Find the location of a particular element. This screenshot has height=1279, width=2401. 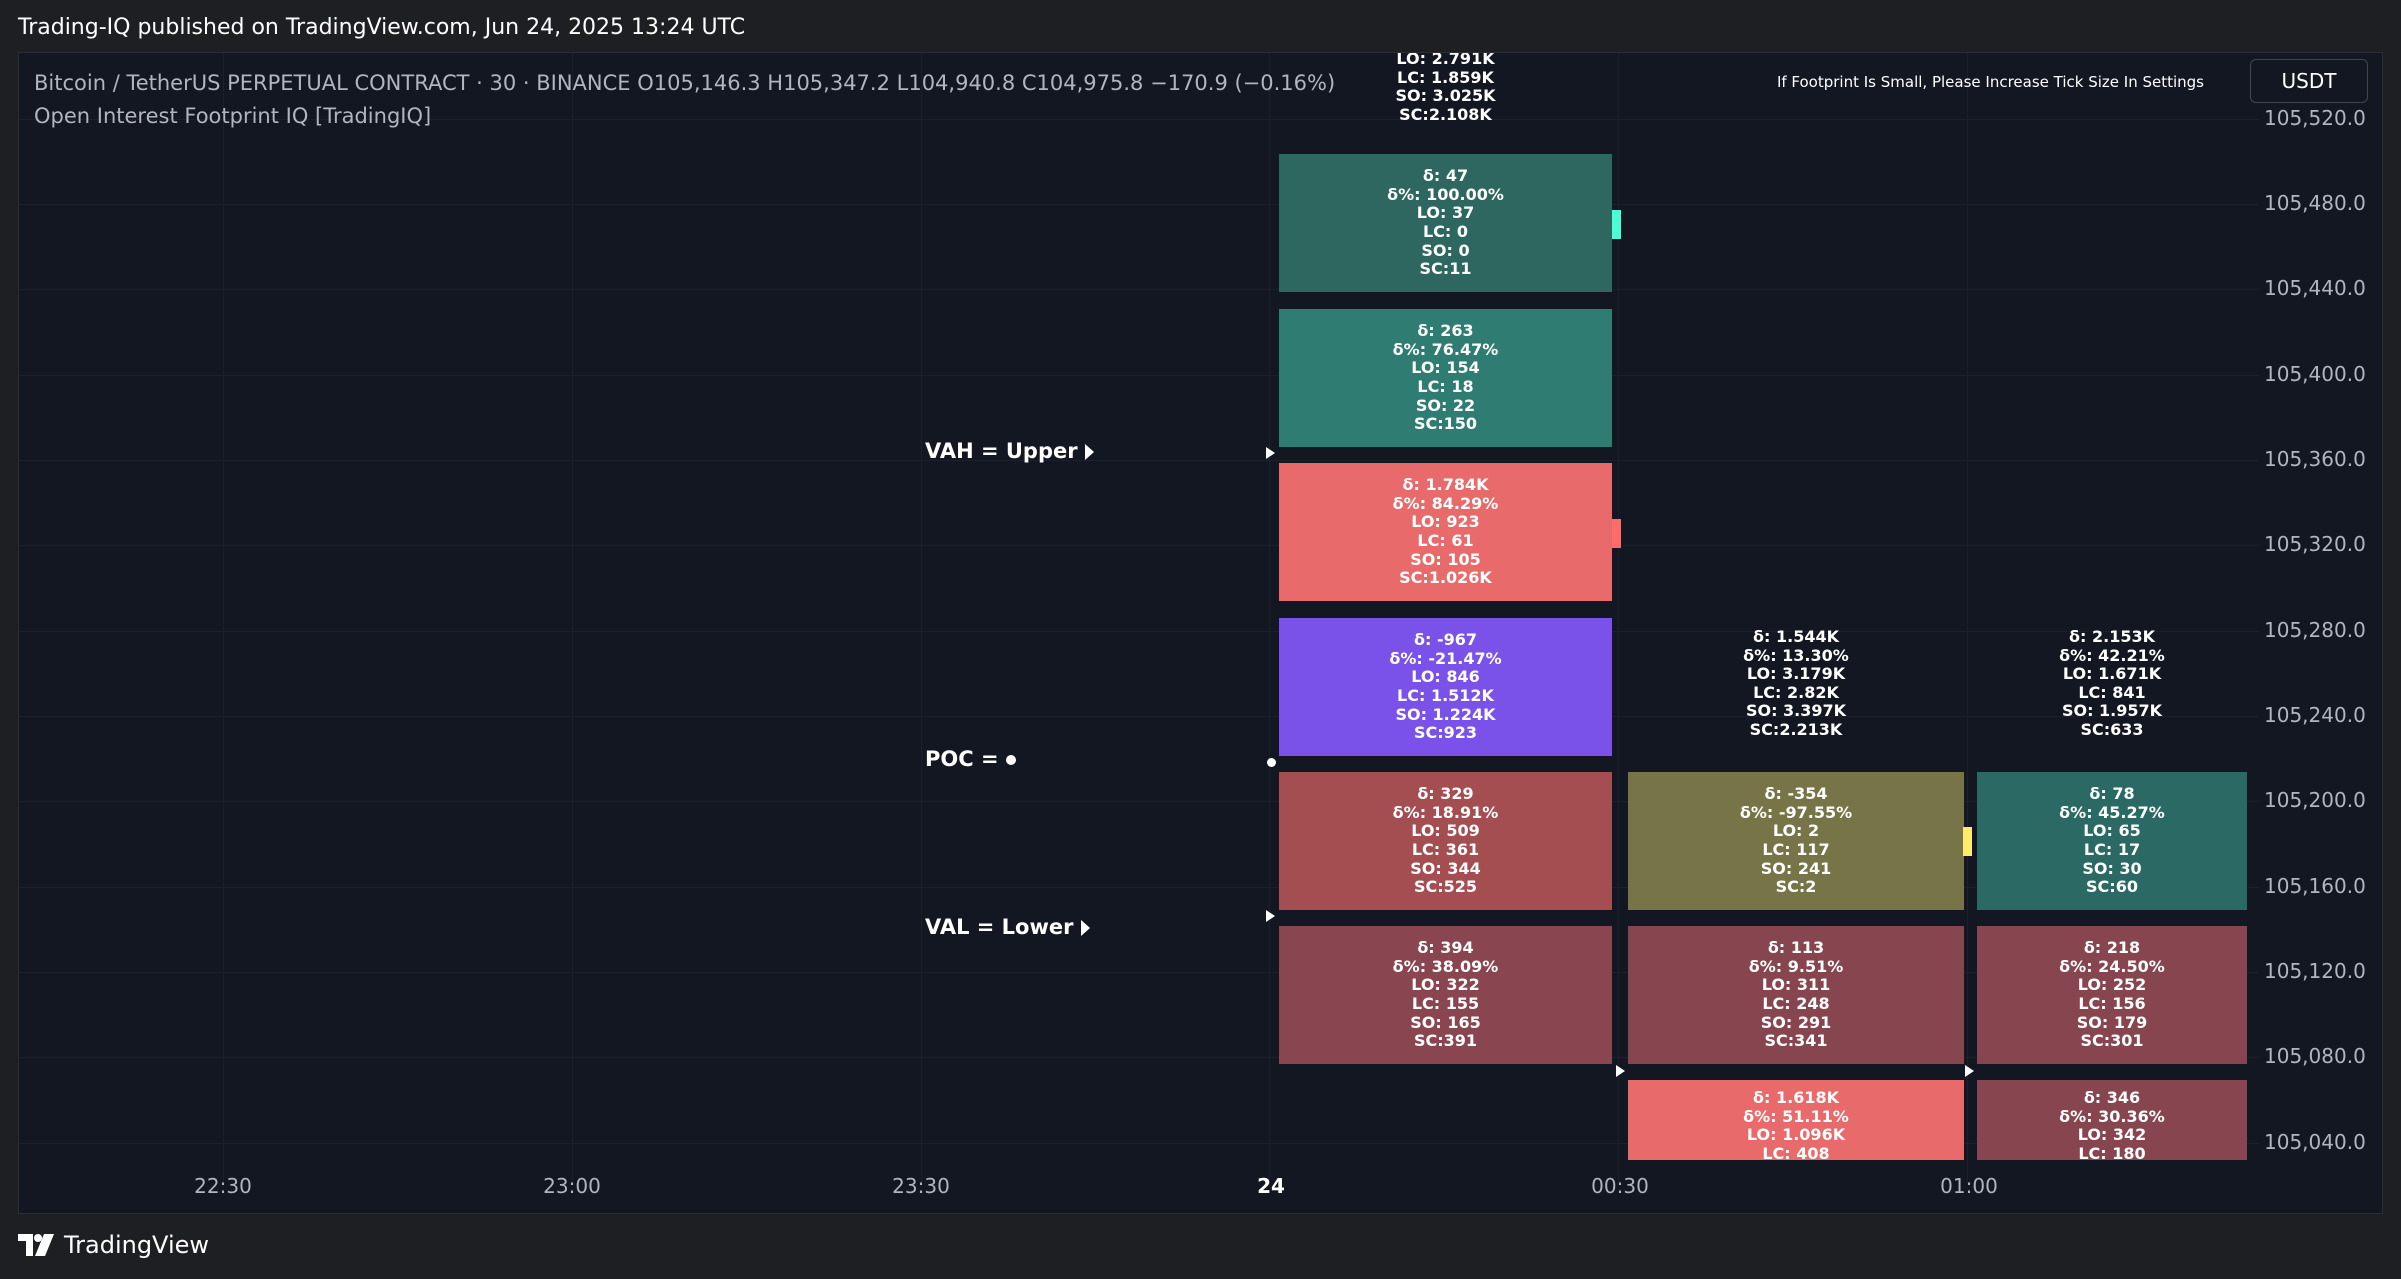

cell-line: δ: -967 is located at coordinates (1445, 640).